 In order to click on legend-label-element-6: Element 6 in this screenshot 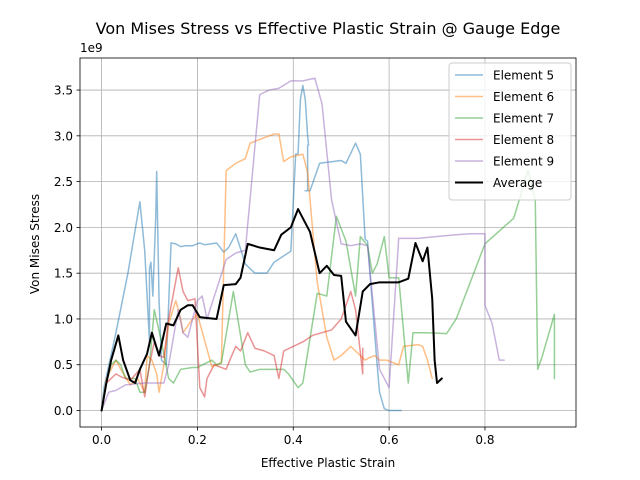, I will do `click(523, 97)`.